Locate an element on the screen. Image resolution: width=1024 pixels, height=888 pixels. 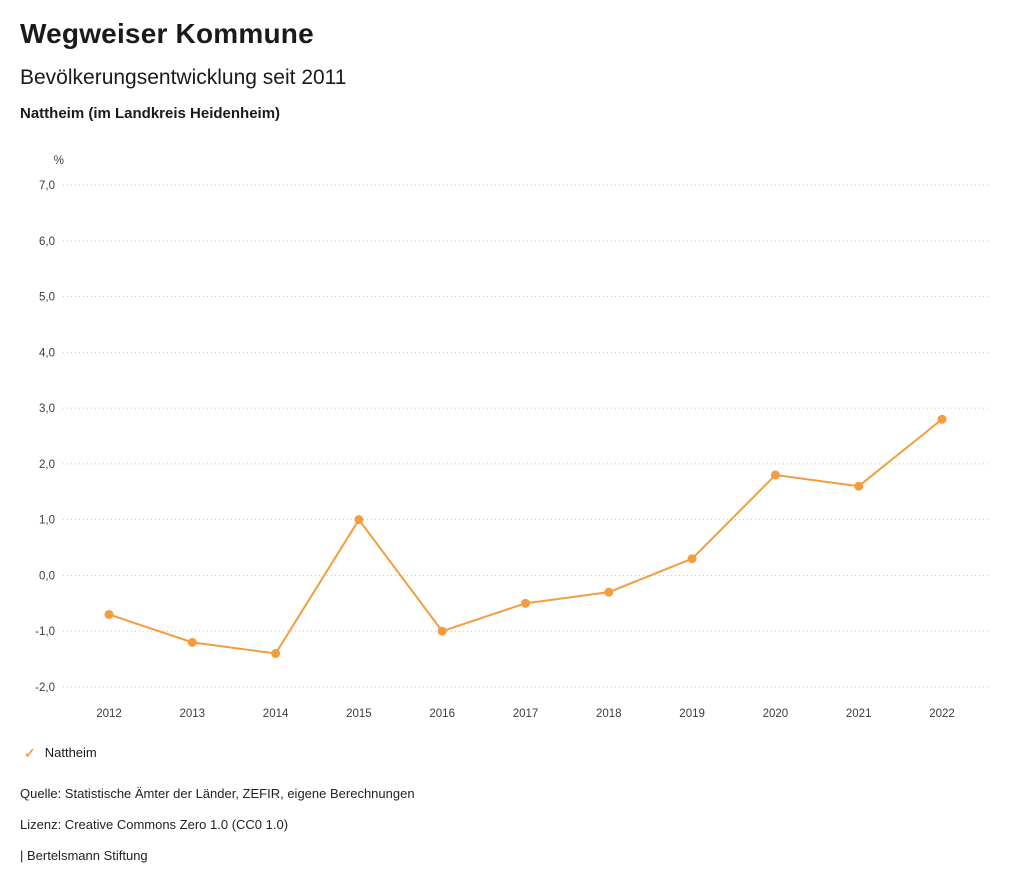
y-tick-label: 7,0 is located at coordinates (47, 186).